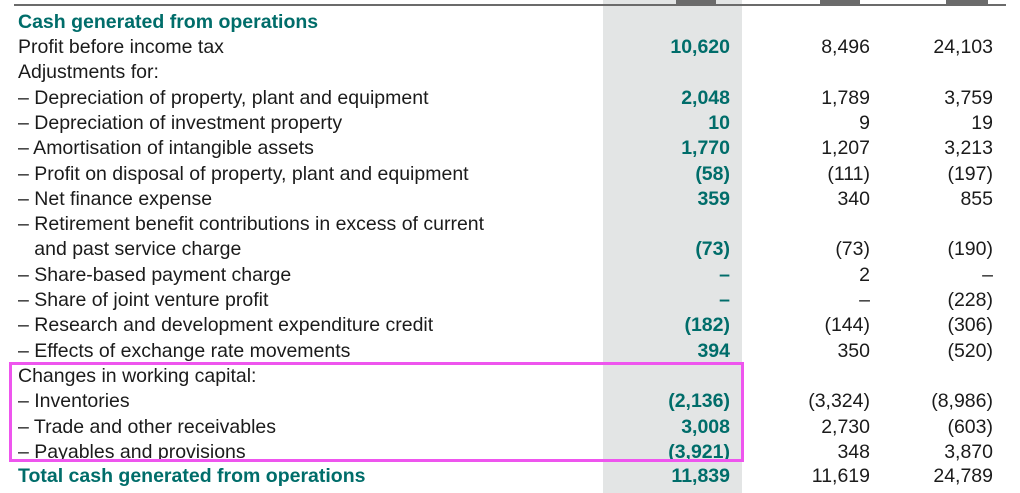  What do you see at coordinates (987, 274) in the screenshot?
I see `value-full-year: –` at bounding box center [987, 274].